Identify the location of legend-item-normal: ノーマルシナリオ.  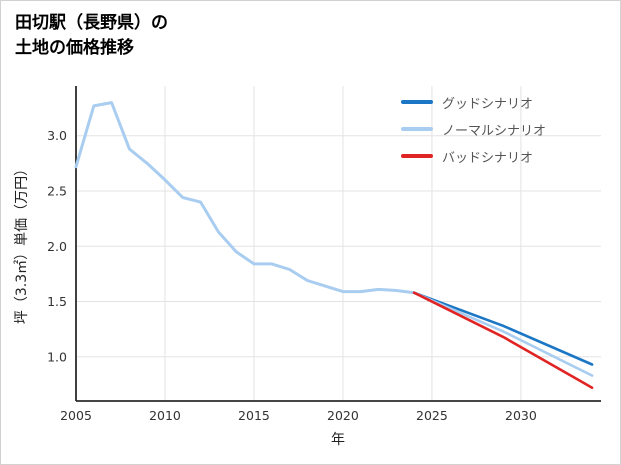
(474, 130).